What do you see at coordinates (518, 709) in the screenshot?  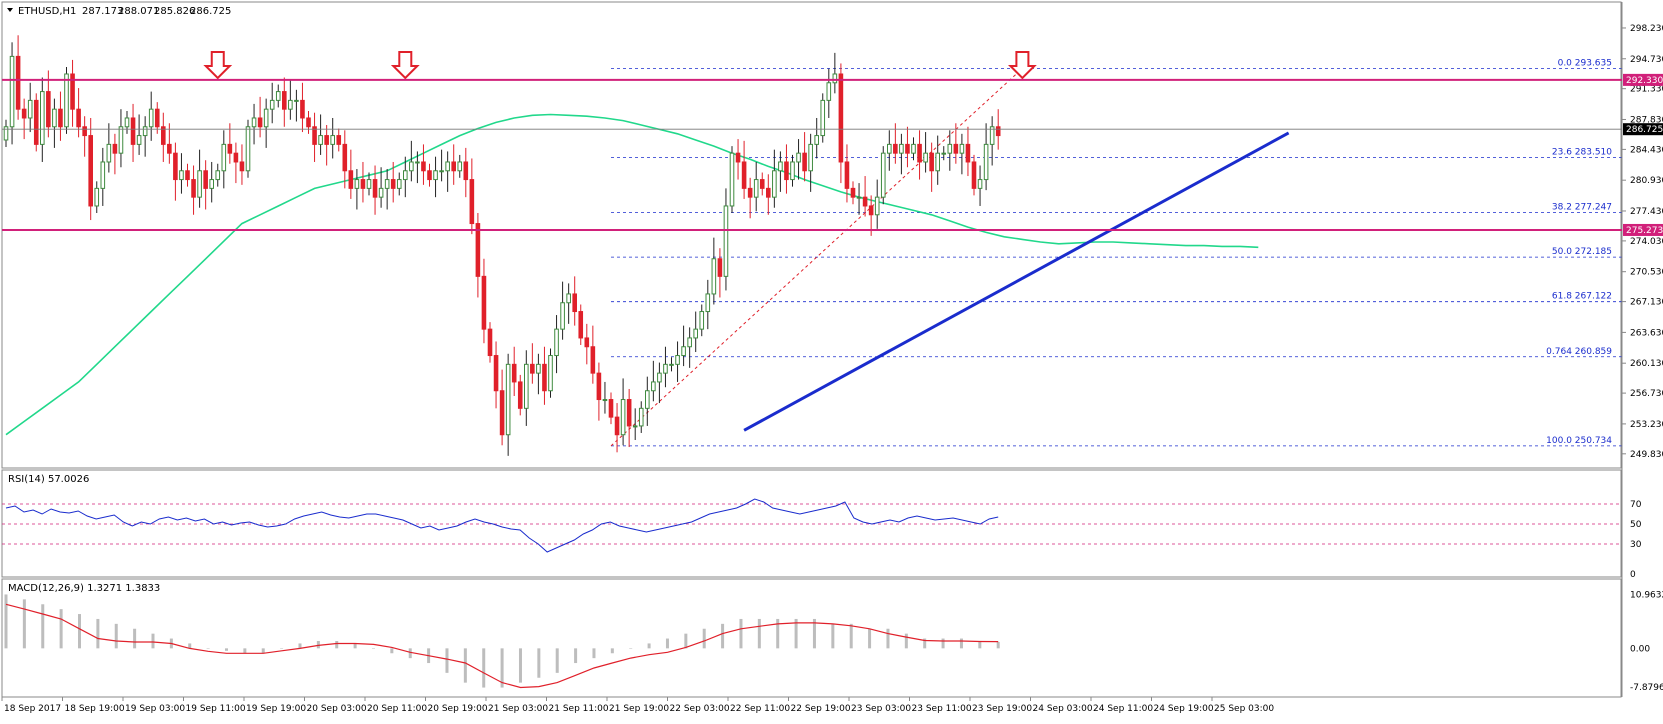 I see `time-tick-label: 21 Sep 03:00` at bounding box center [518, 709].